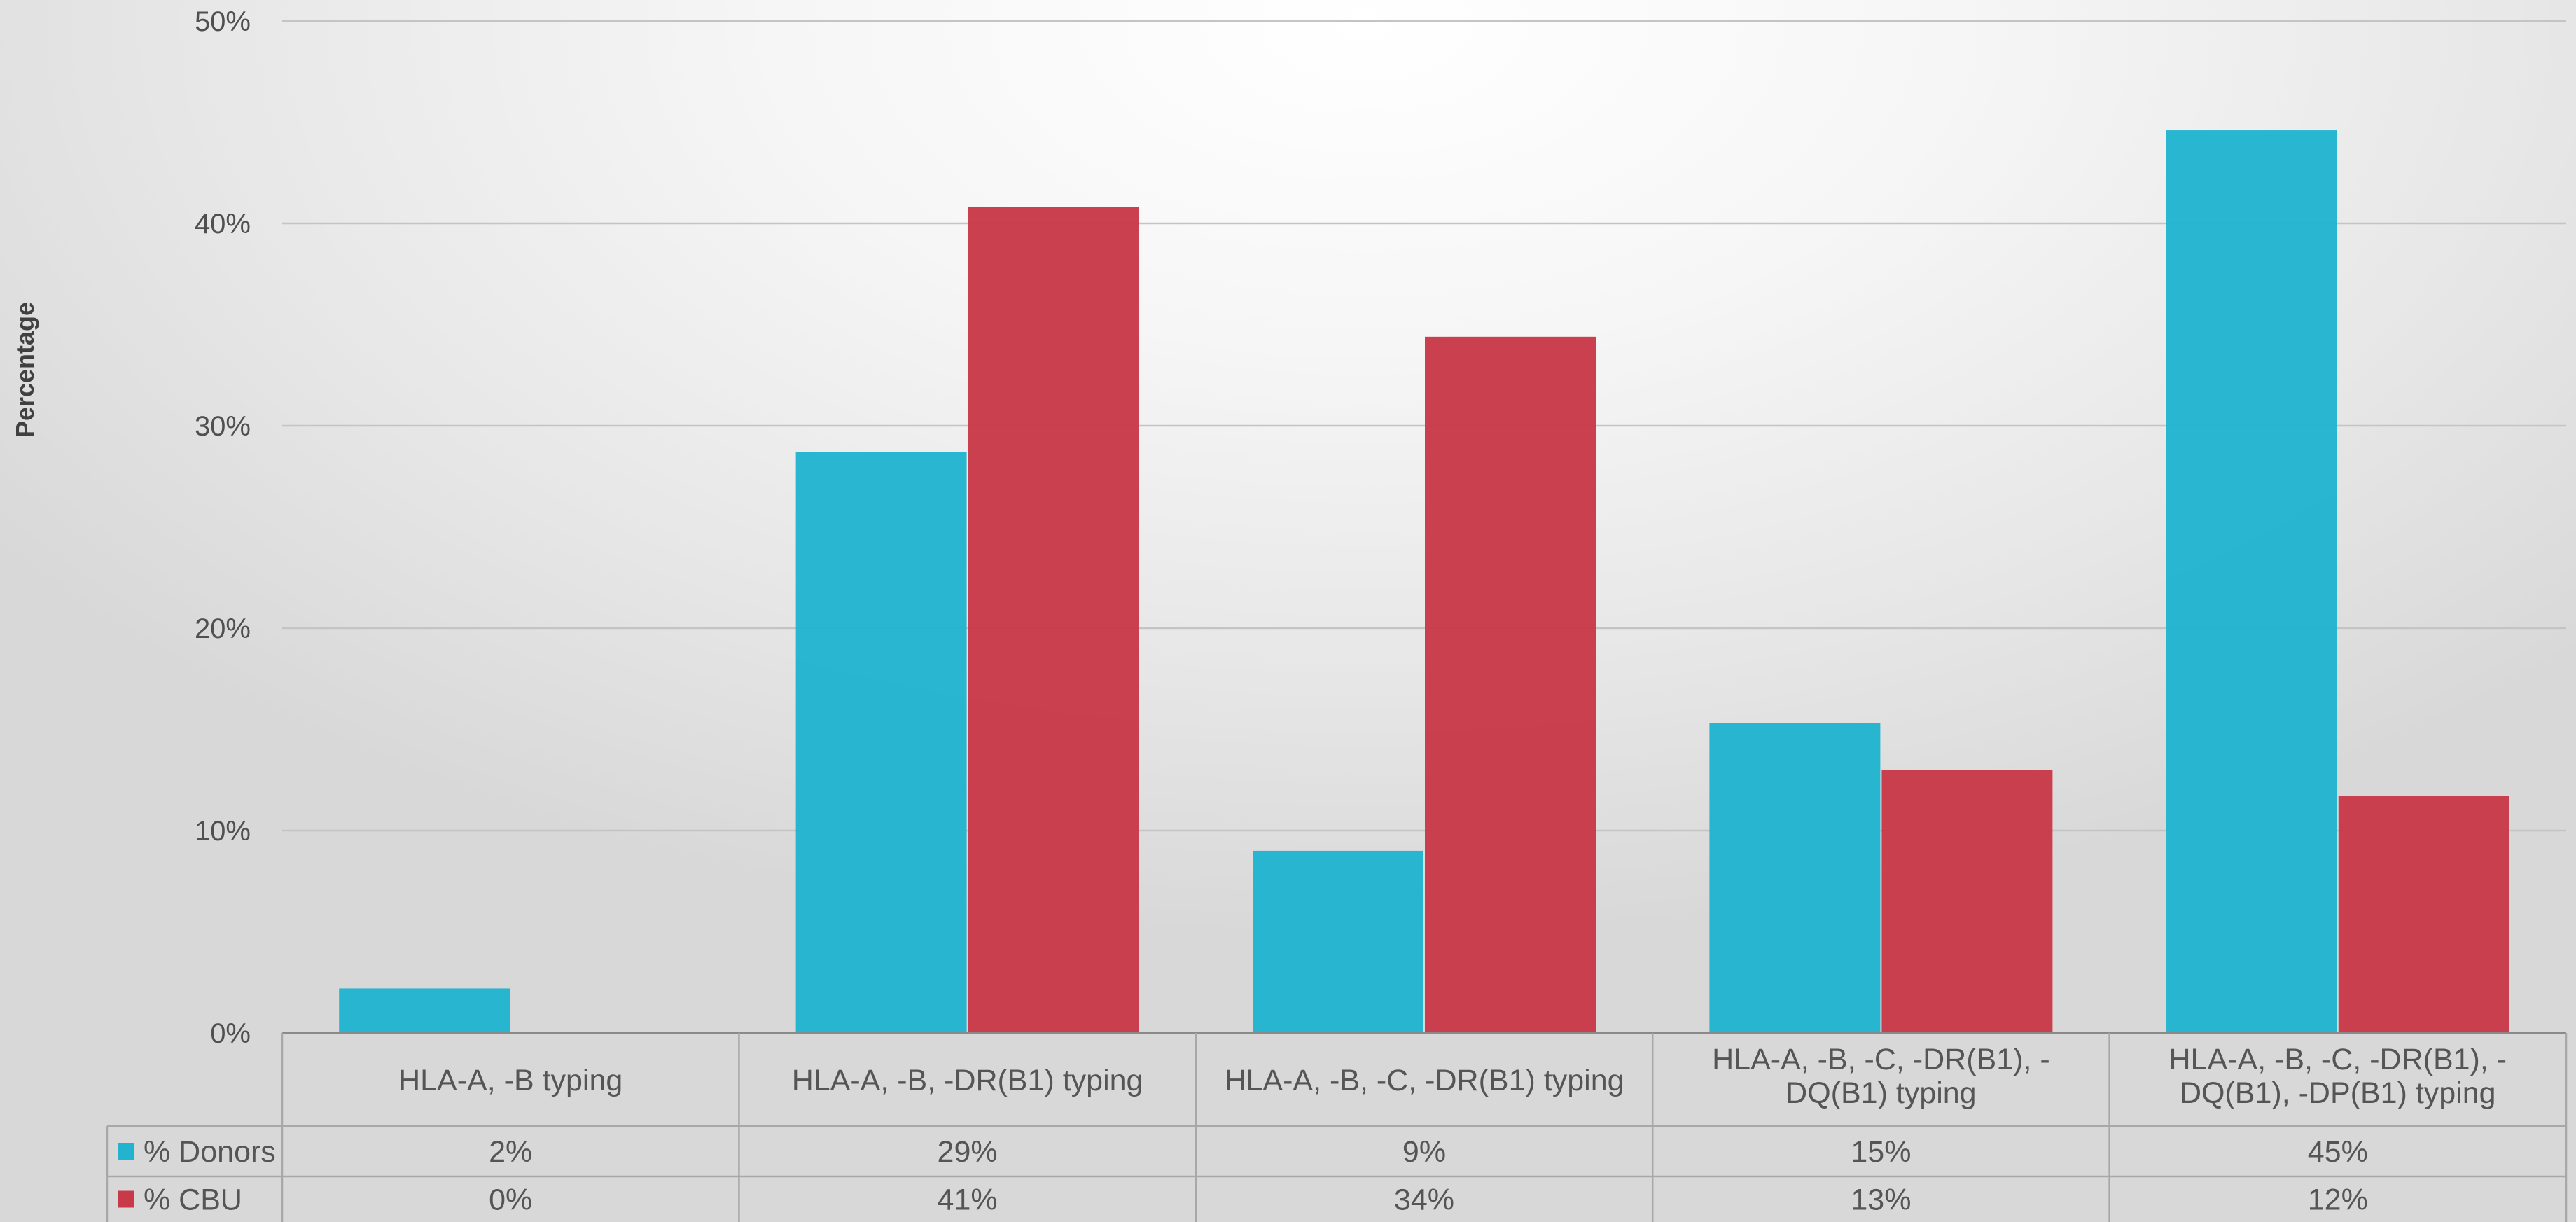  What do you see at coordinates (1424, 1152) in the screenshot?
I see `data-label: 9%` at bounding box center [1424, 1152].